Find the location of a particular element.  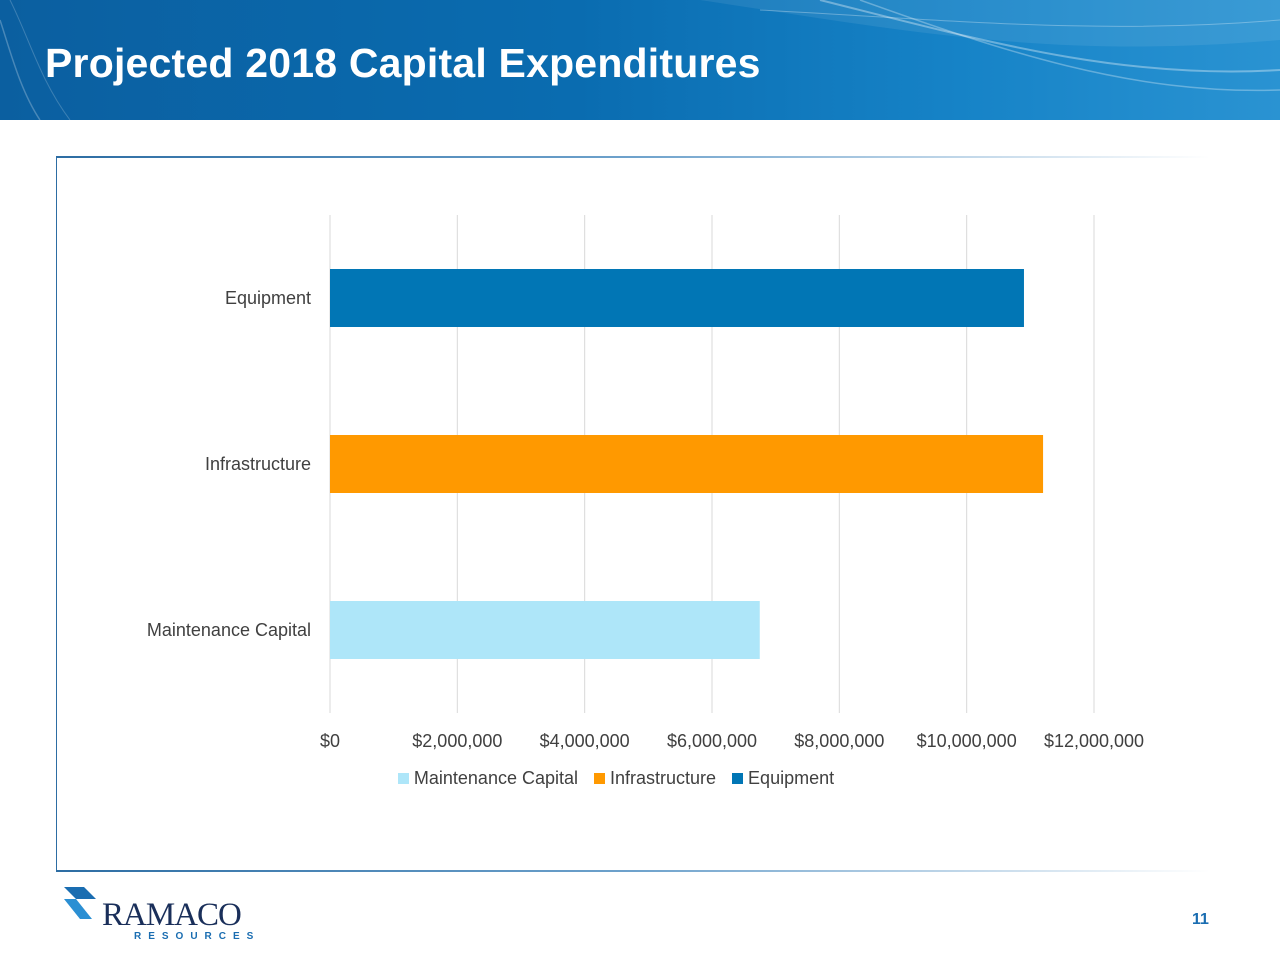

category-label-infrastructure: Infrastructure is located at coordinates (258, 464).